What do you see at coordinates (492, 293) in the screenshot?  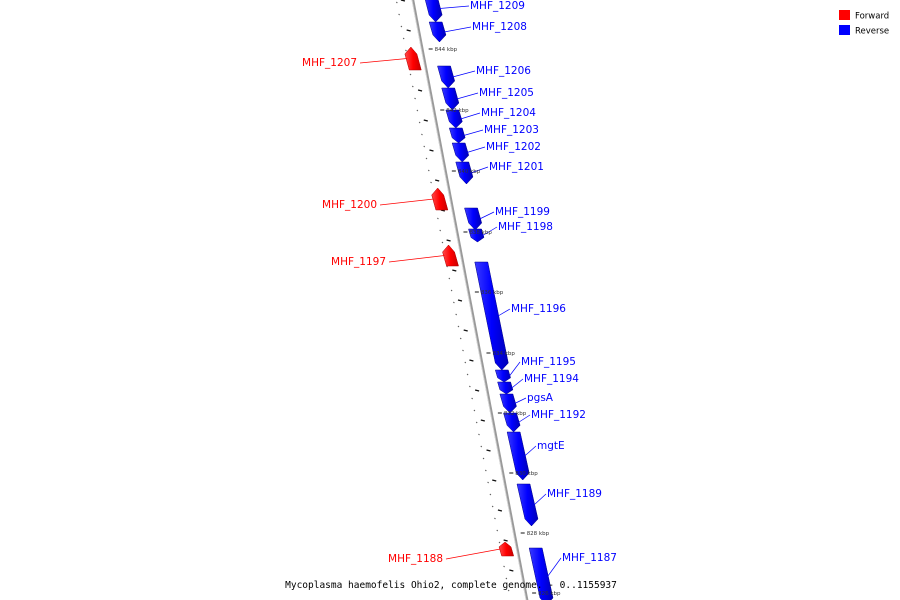 I see `kbp-label: 836 kbp` at bounding box center [492, 293].